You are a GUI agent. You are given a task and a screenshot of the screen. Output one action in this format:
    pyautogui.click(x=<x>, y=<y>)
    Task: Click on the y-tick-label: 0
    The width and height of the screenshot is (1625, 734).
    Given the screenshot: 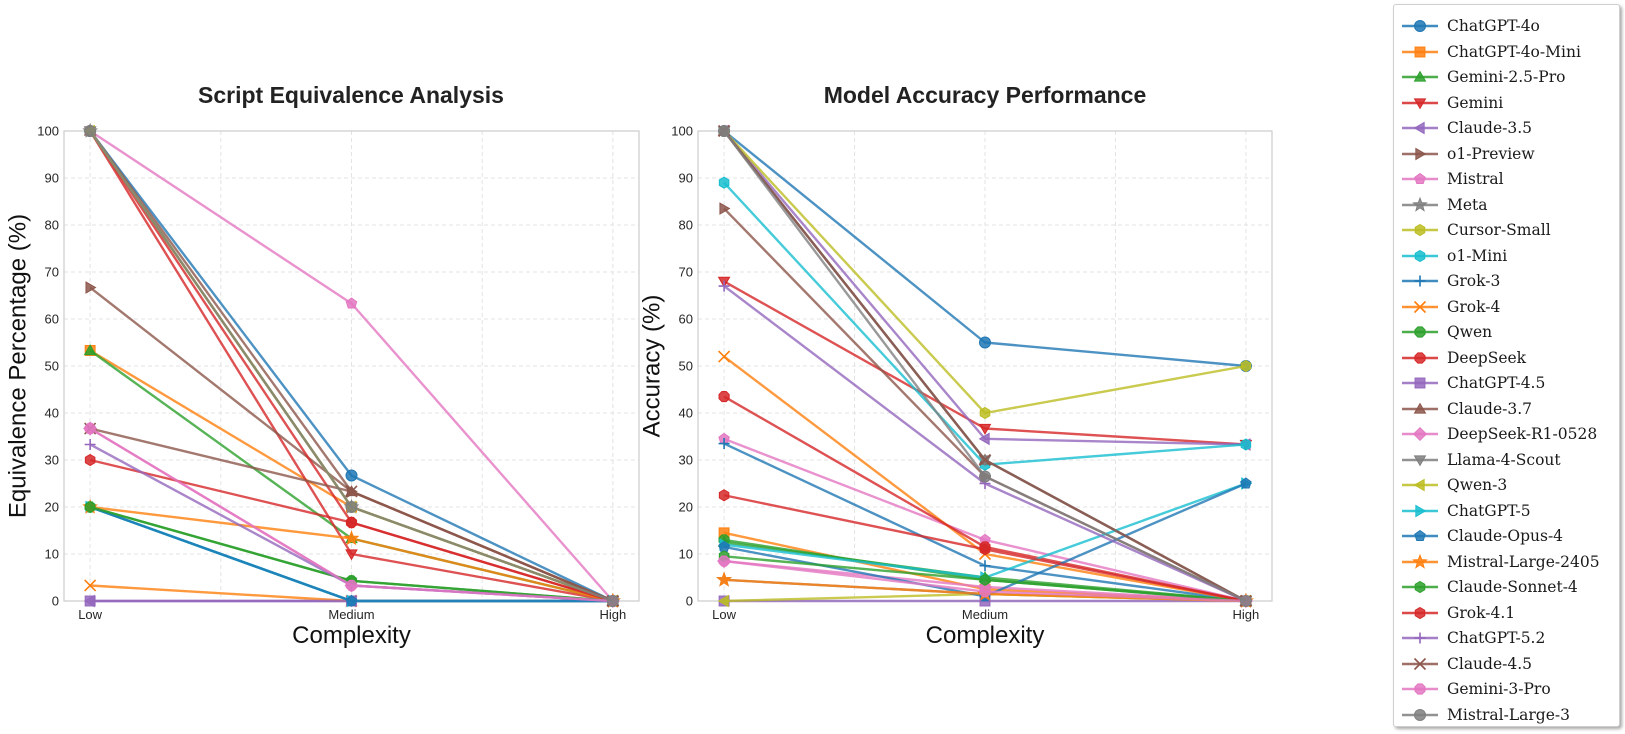 What is the action you would take?
    pyautogui.click(x=55, y=601)
    